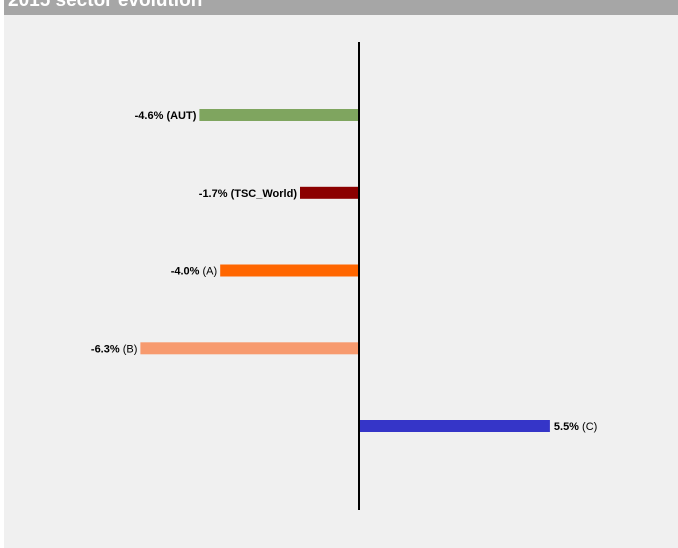  I want to click on chart-title: 2015 sector evolution, so click(105, 5).